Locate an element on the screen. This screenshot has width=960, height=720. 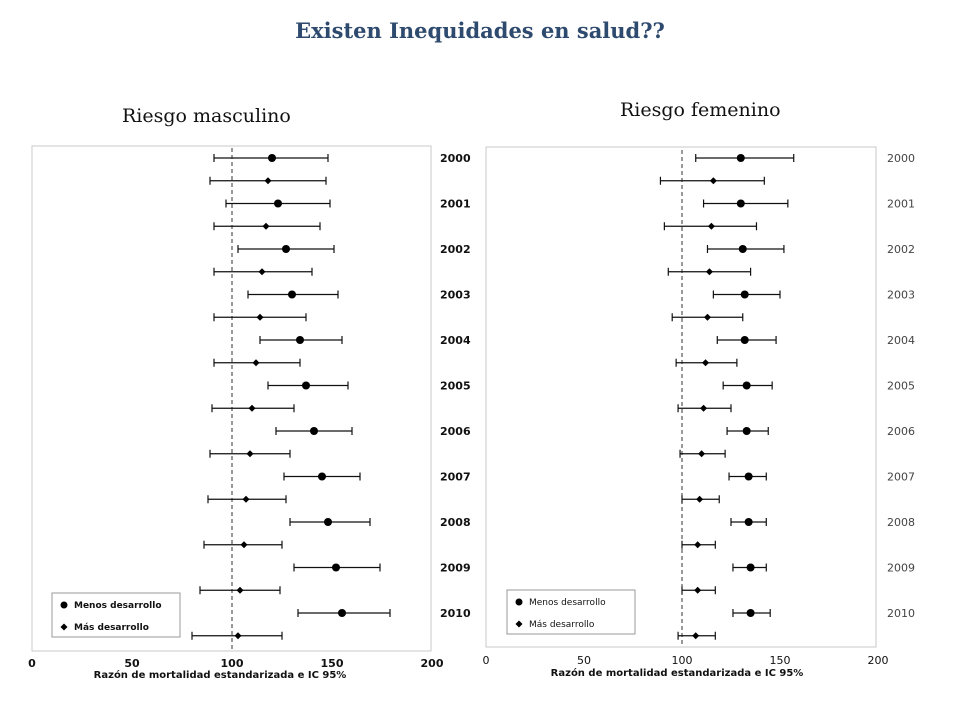
chart-subtitle-female: Riesgo femenino is located at coordinates (700, 110).